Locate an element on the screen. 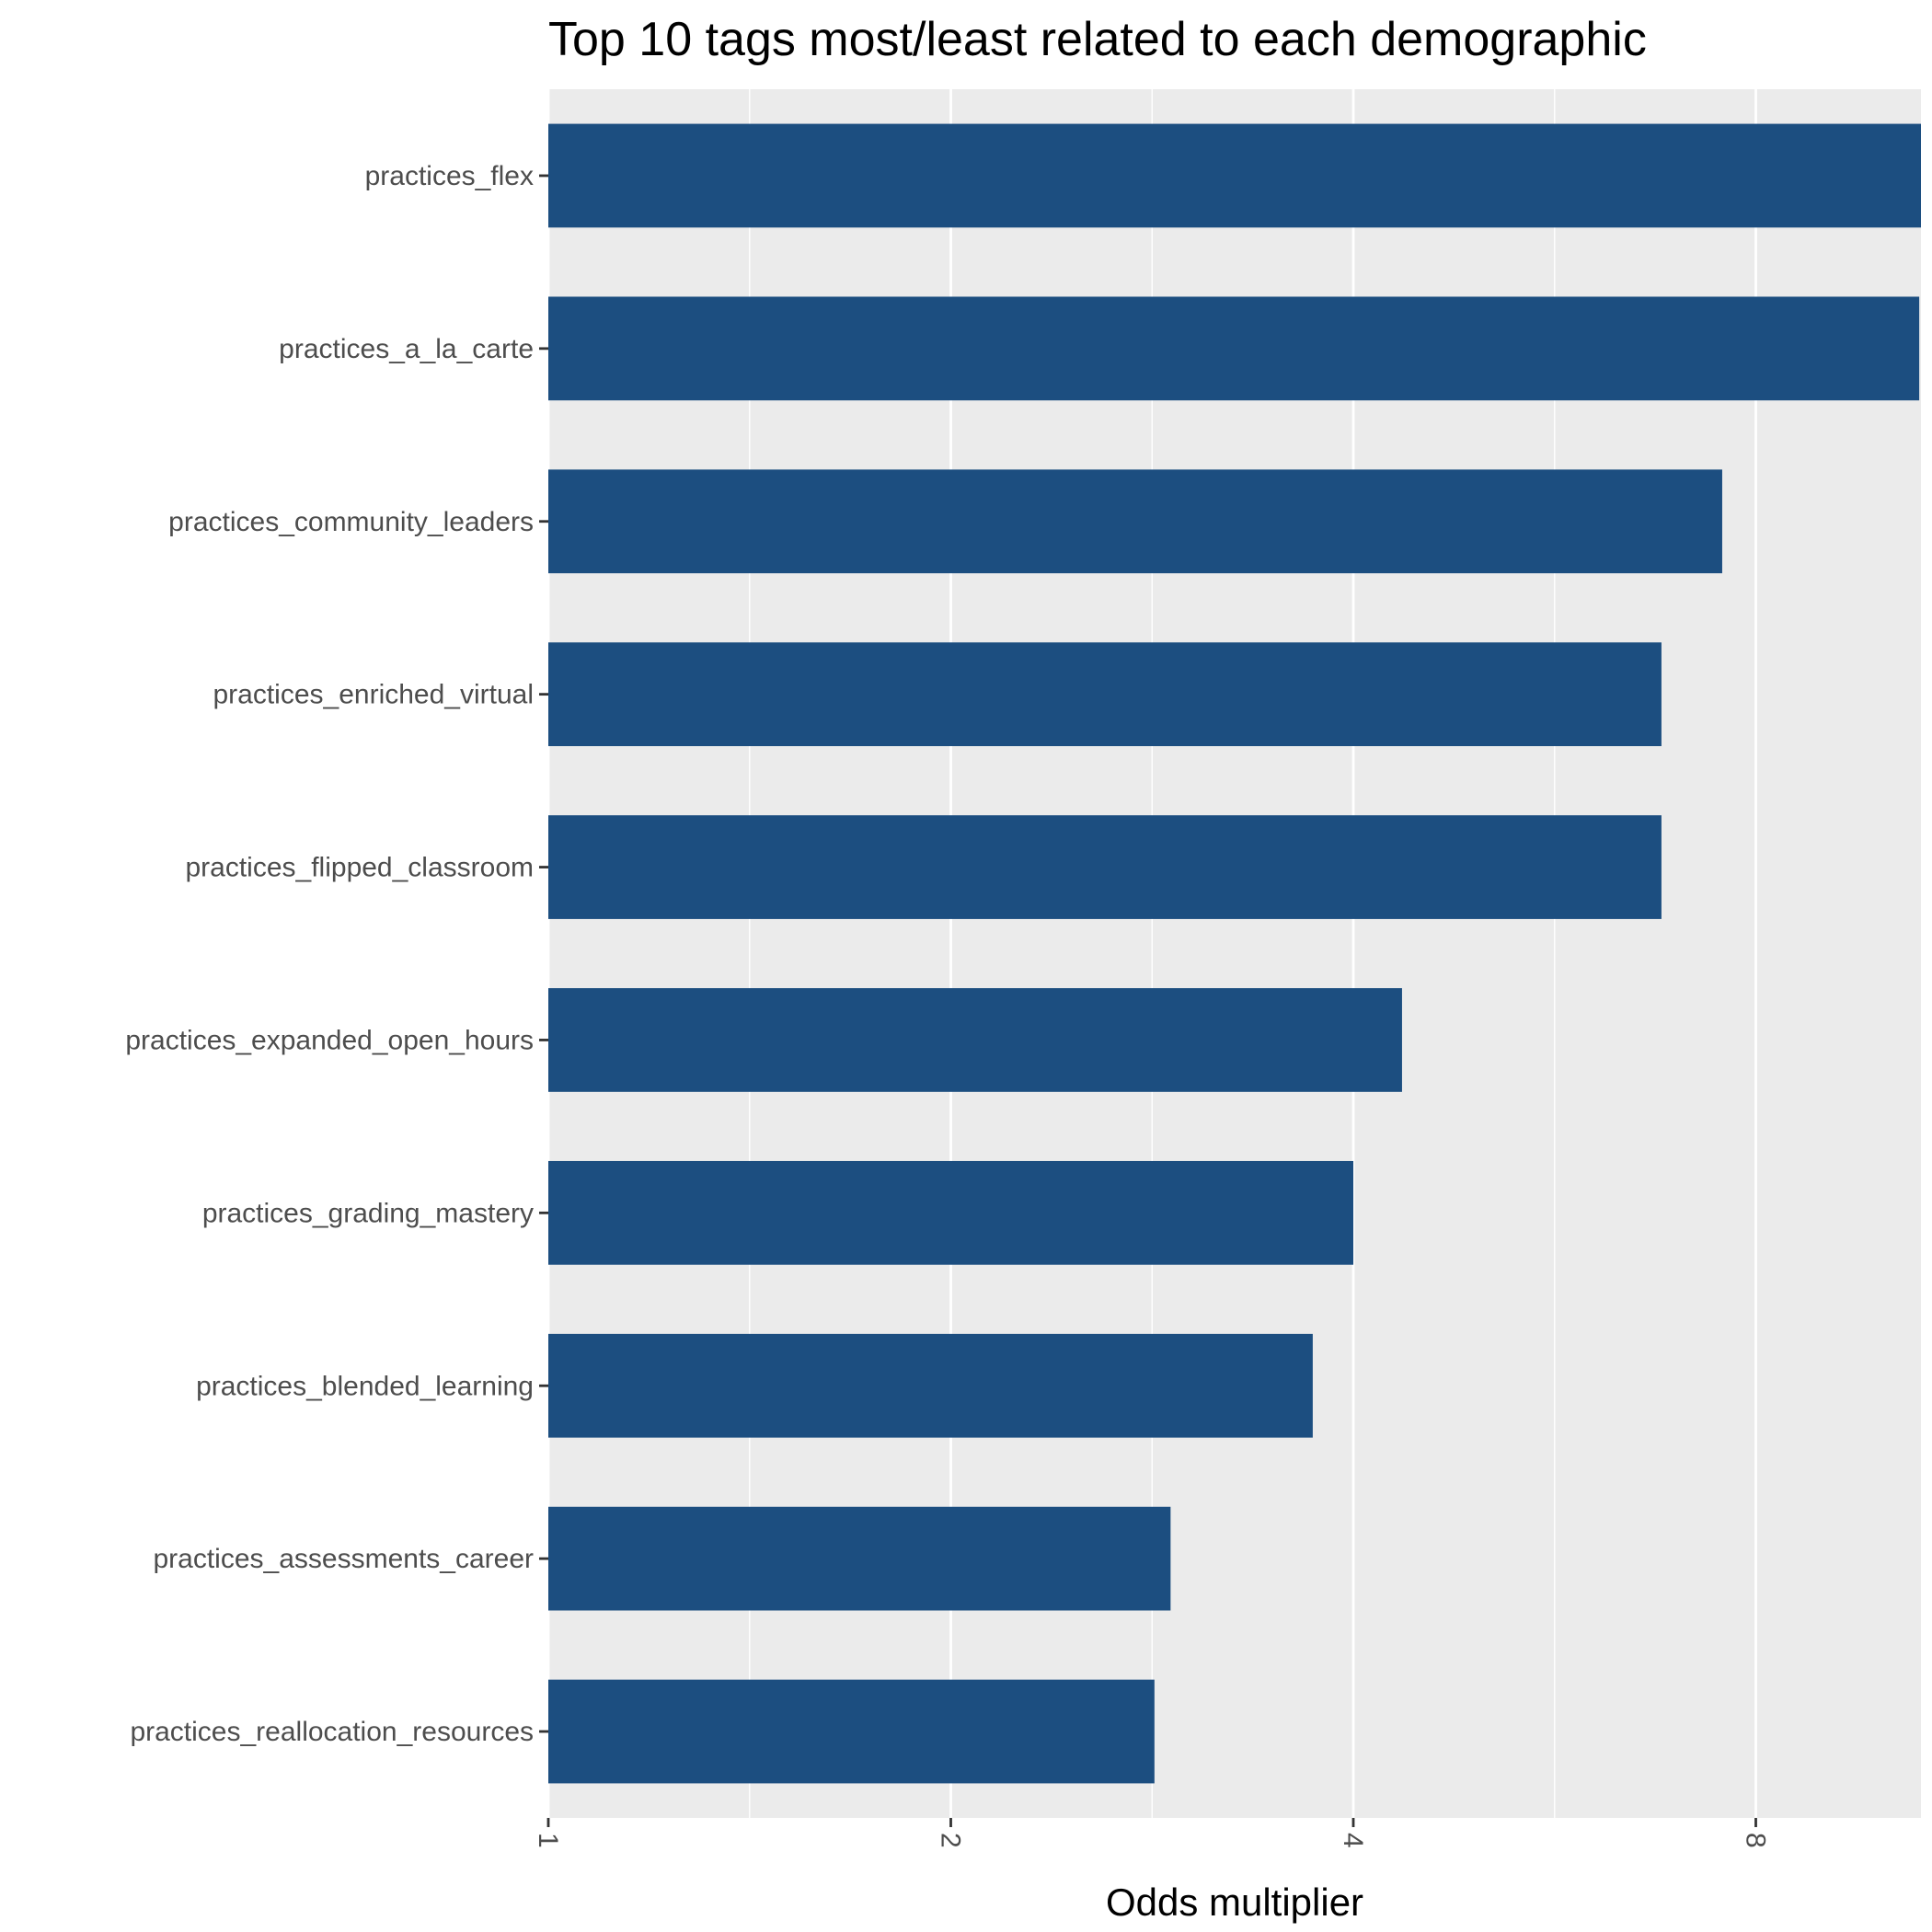 The width and height of the screenshot is (1932, 1932). y-tick-label: practices_community_leaders is located at coordinates (351, 522).